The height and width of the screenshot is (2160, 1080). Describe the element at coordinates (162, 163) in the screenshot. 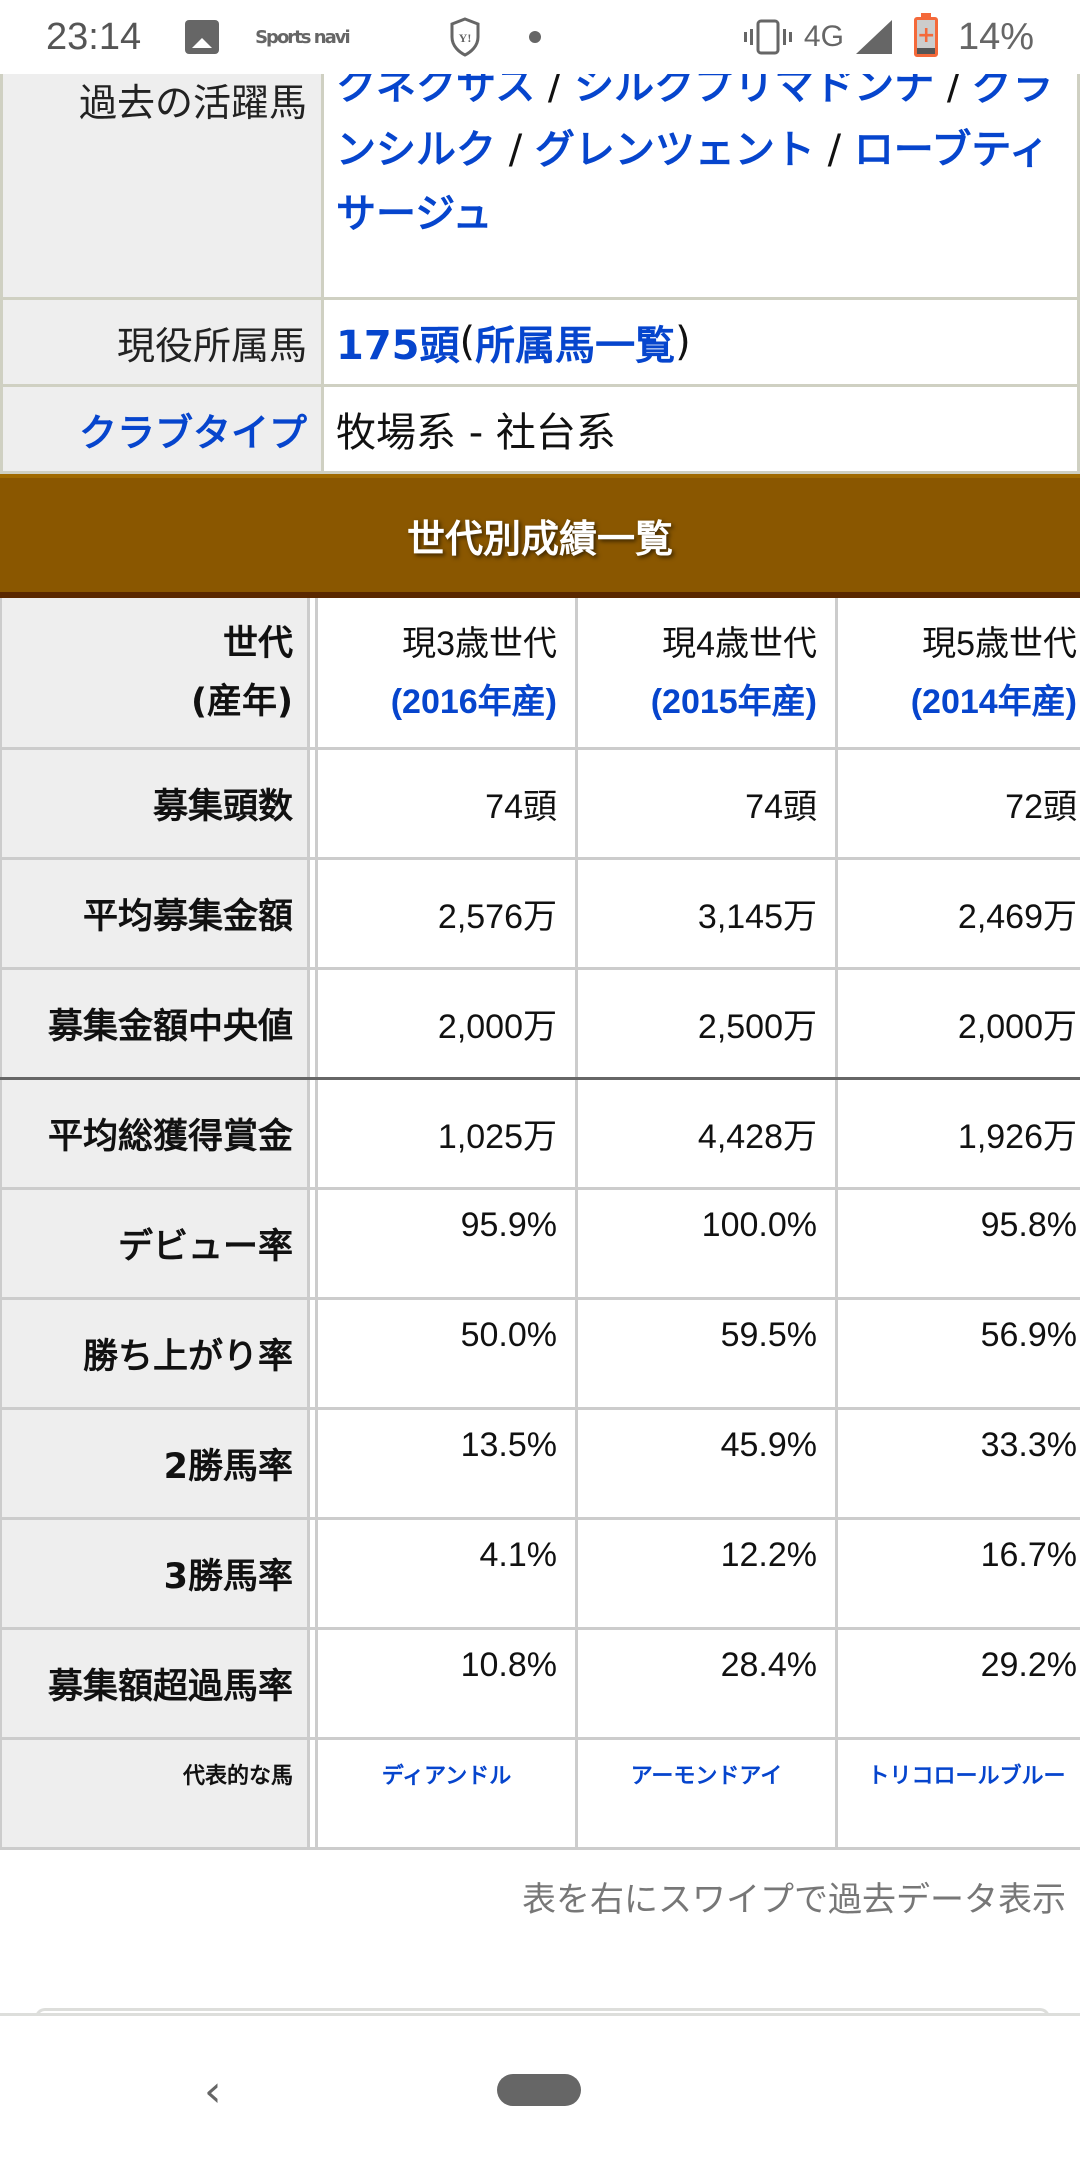

I see `past-horses-label: 過去の活躍馬` at that location.